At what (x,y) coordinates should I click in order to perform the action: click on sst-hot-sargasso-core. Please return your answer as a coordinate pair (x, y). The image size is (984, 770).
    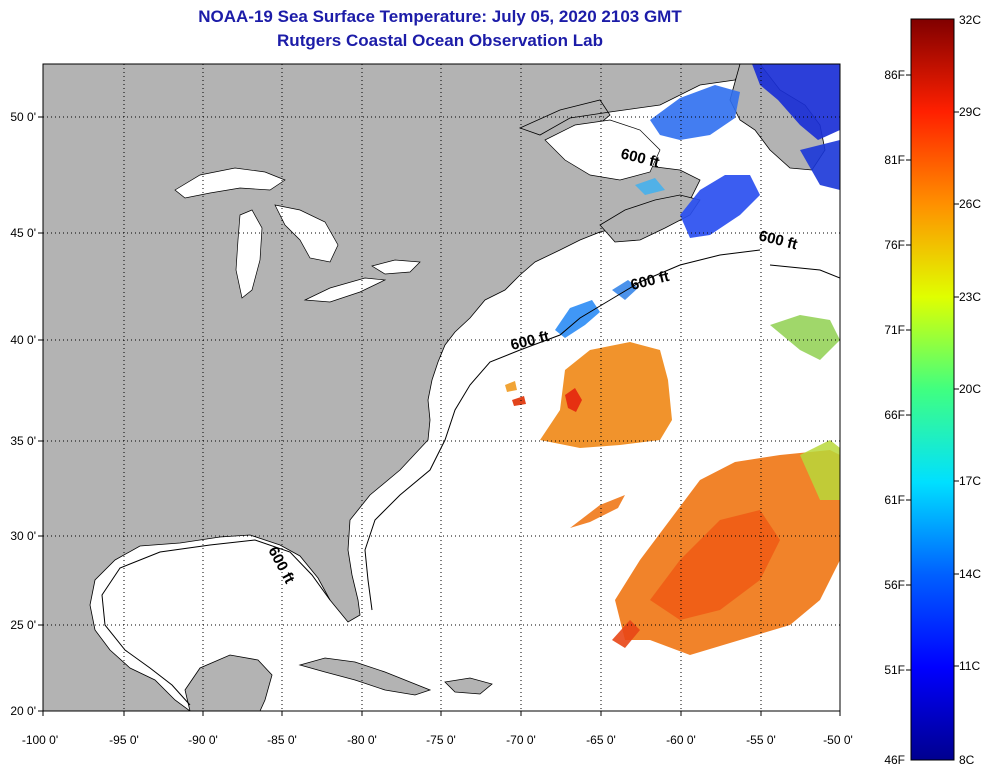
    Looking at the image, I should click on (715, 565).